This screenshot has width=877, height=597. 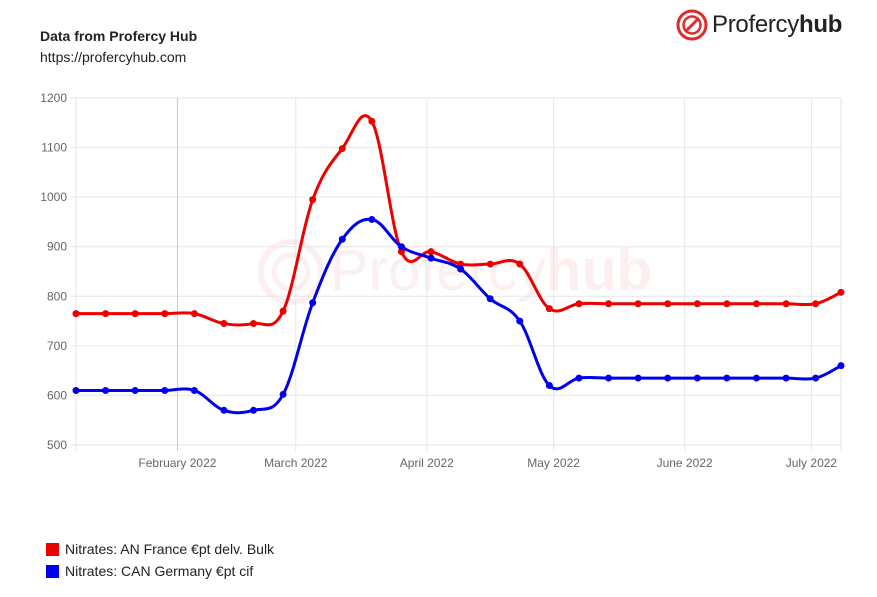 What do you see at coordinates (52, 549) in the screenshot?
I see `legend-swatch-an-france` at bounding box center [52, 549].